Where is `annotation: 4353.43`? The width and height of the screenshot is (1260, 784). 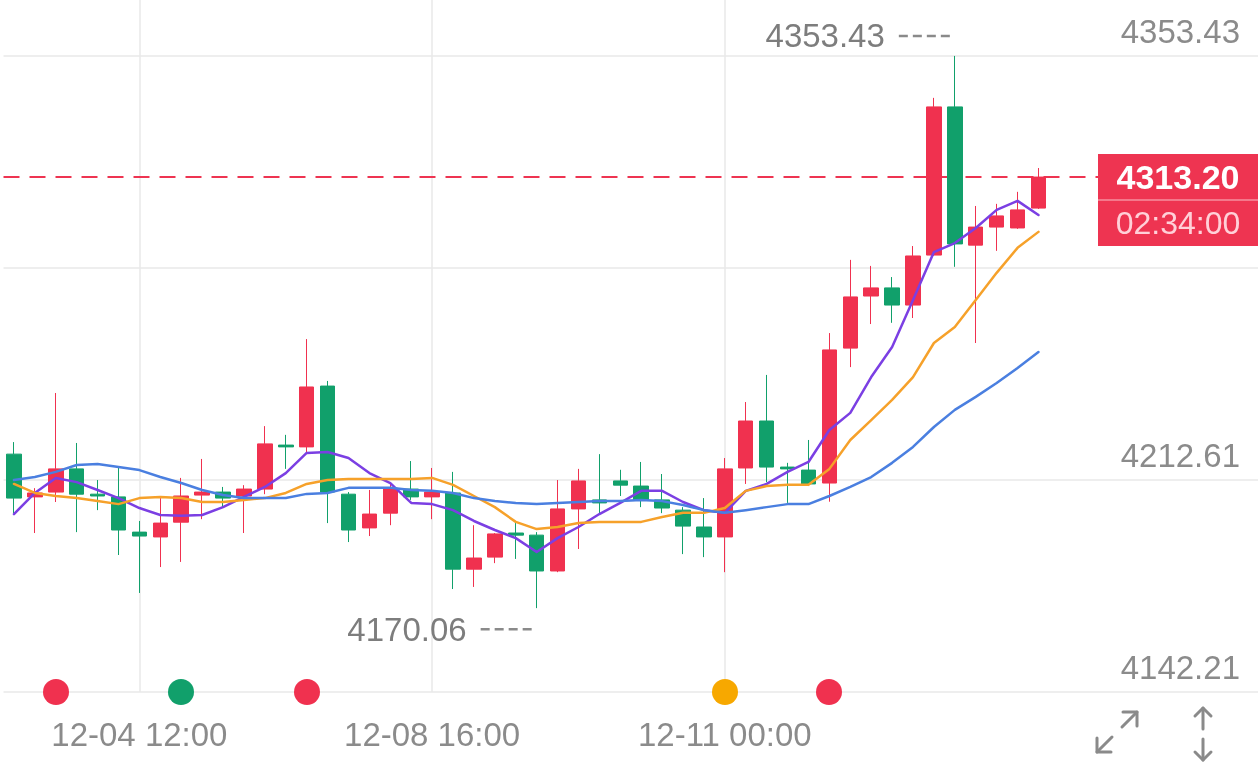
annotation: 4353.43 is located at coordinates (825, 36).